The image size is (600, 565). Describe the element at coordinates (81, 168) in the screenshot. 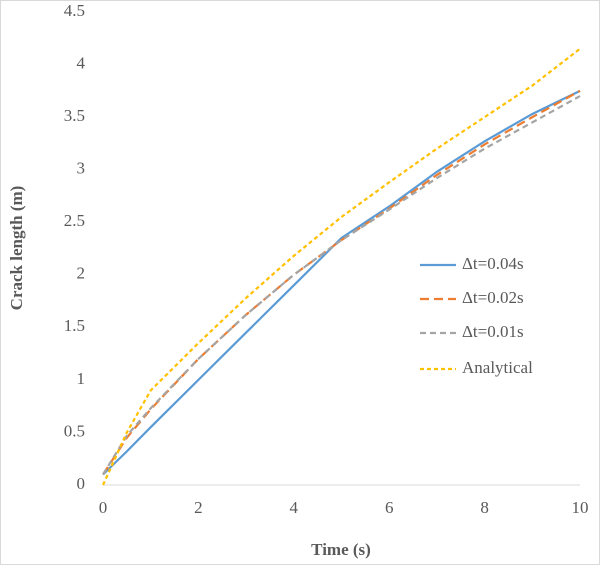

I see `y-tick-label: 3` at that location.